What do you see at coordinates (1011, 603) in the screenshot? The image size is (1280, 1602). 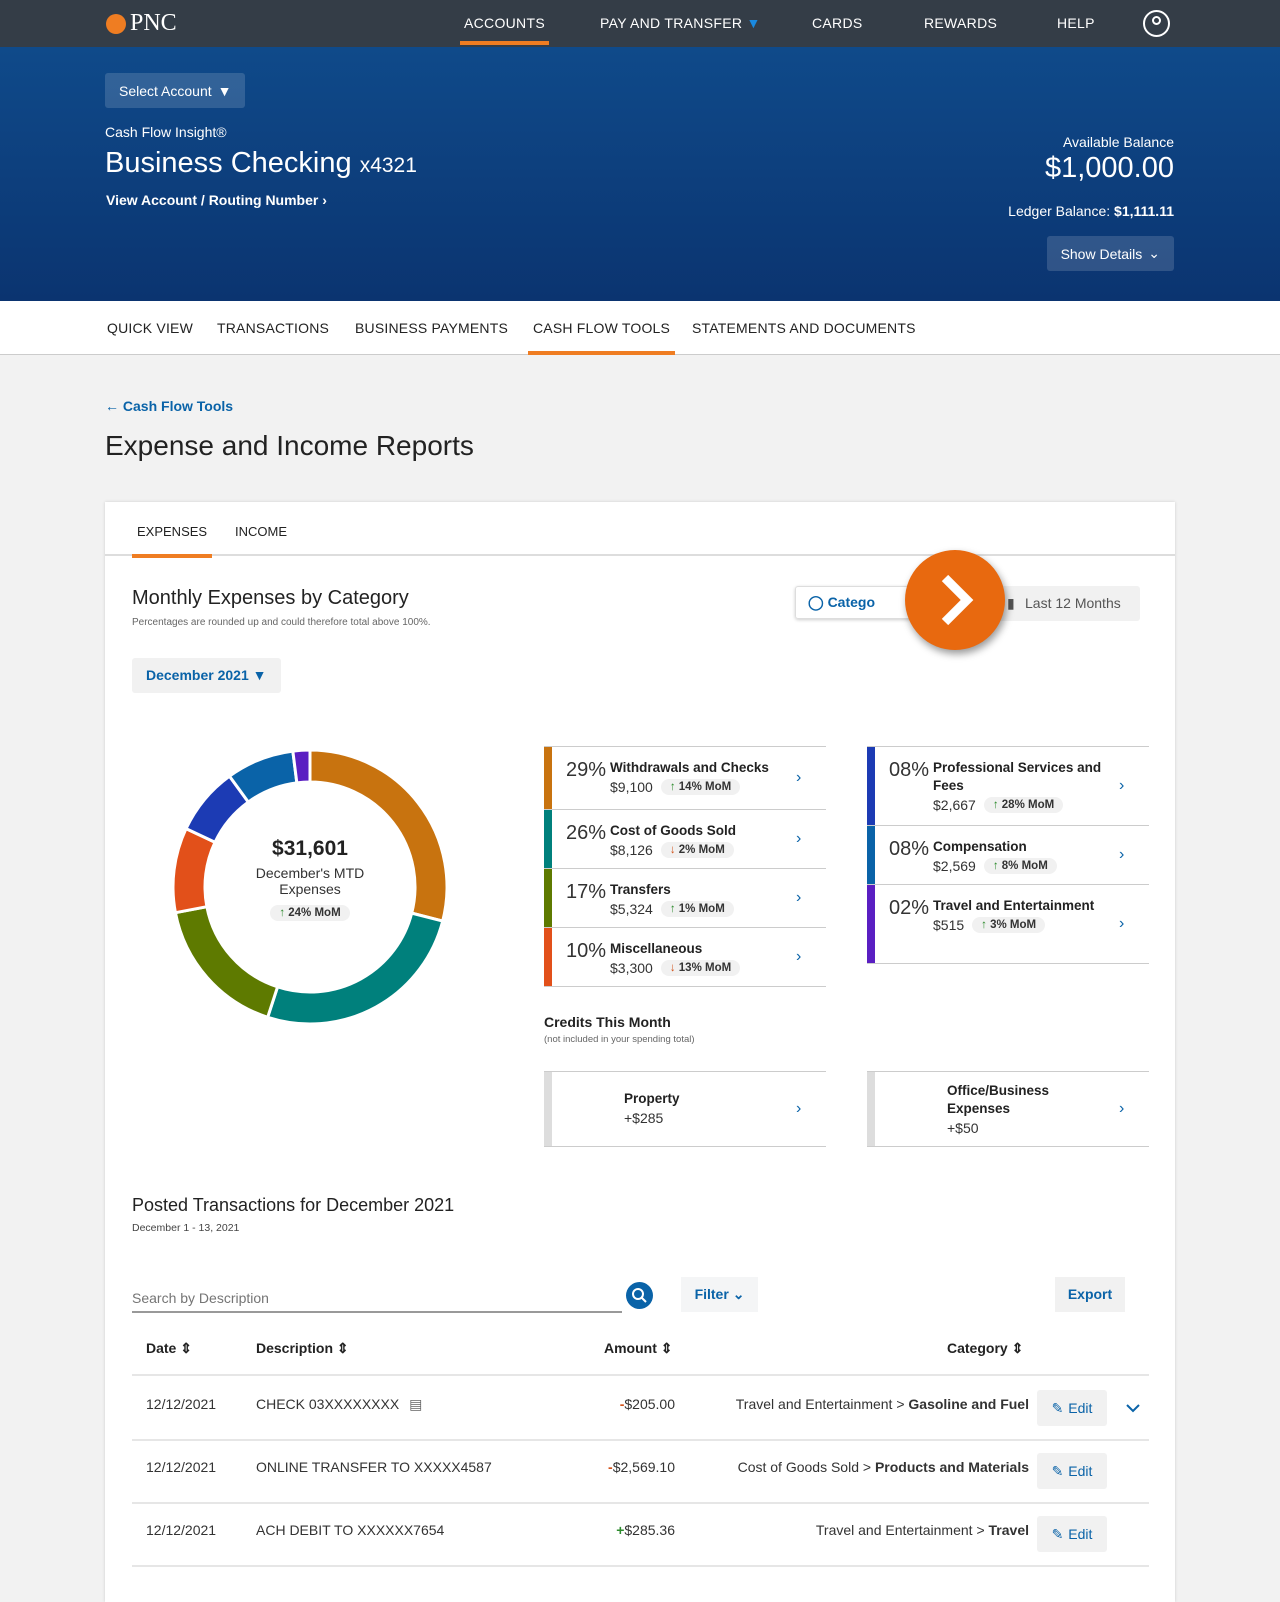 I see `bar-chart-icon: ▮` at bounding box center [1011, 603].